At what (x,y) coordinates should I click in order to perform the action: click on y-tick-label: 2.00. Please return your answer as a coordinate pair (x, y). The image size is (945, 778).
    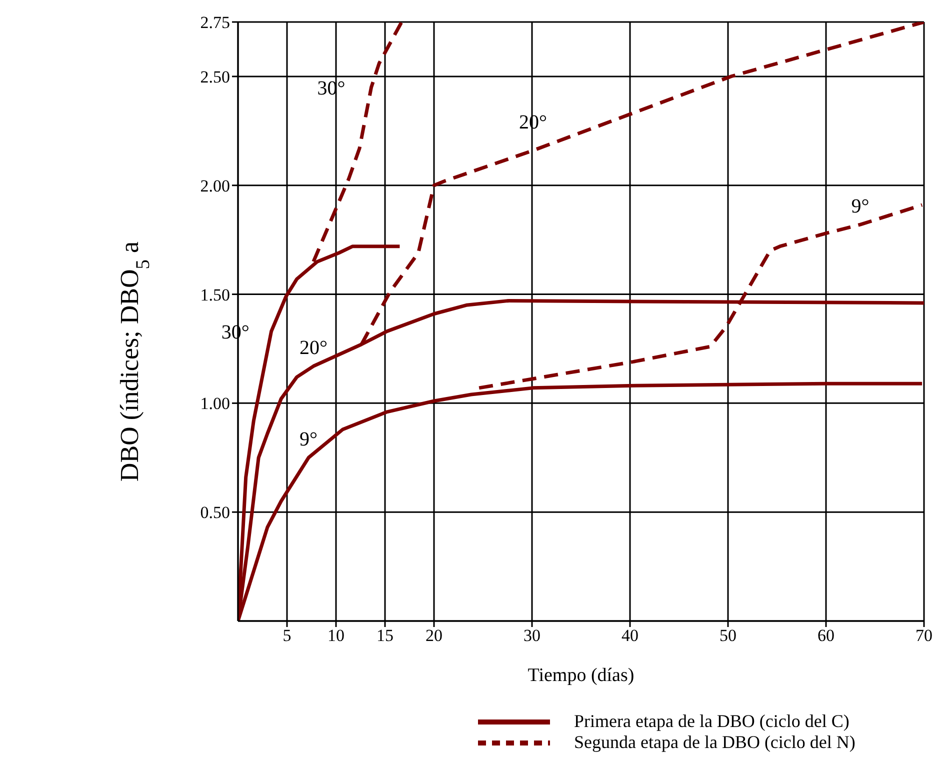
    Looking at the image, I should click on (215, 186).